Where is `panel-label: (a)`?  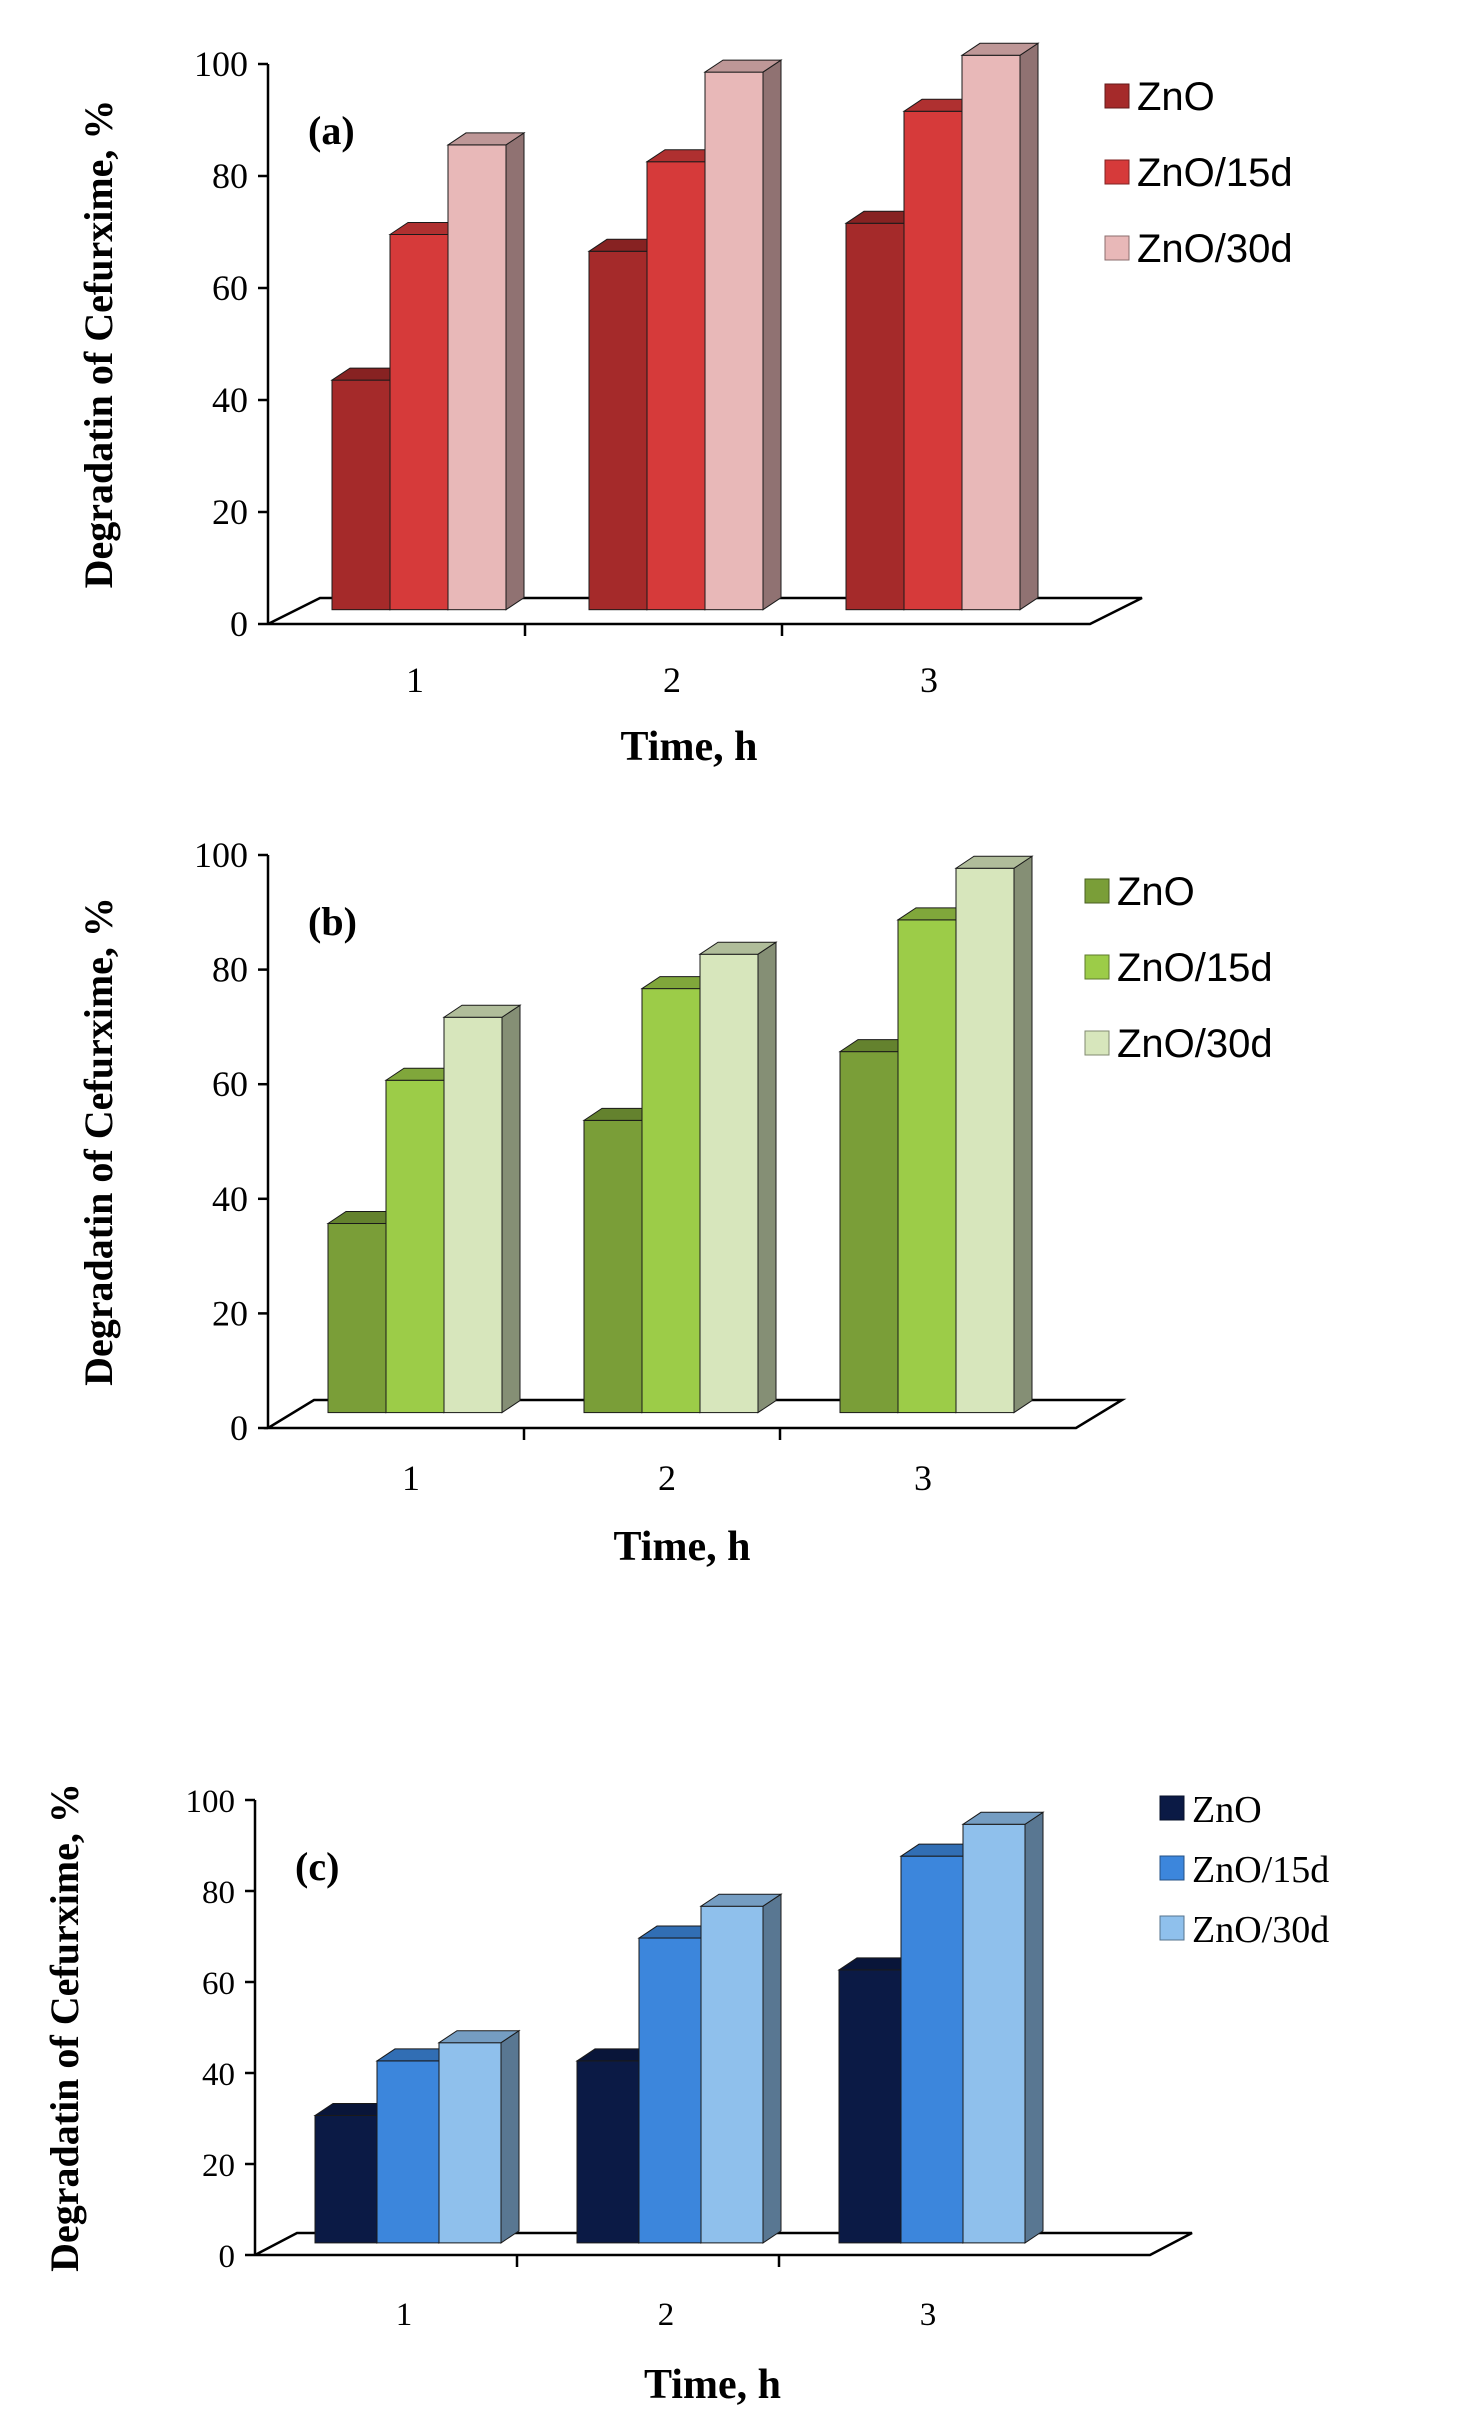
panel-label: (a) is located at coordinates (331, 130).